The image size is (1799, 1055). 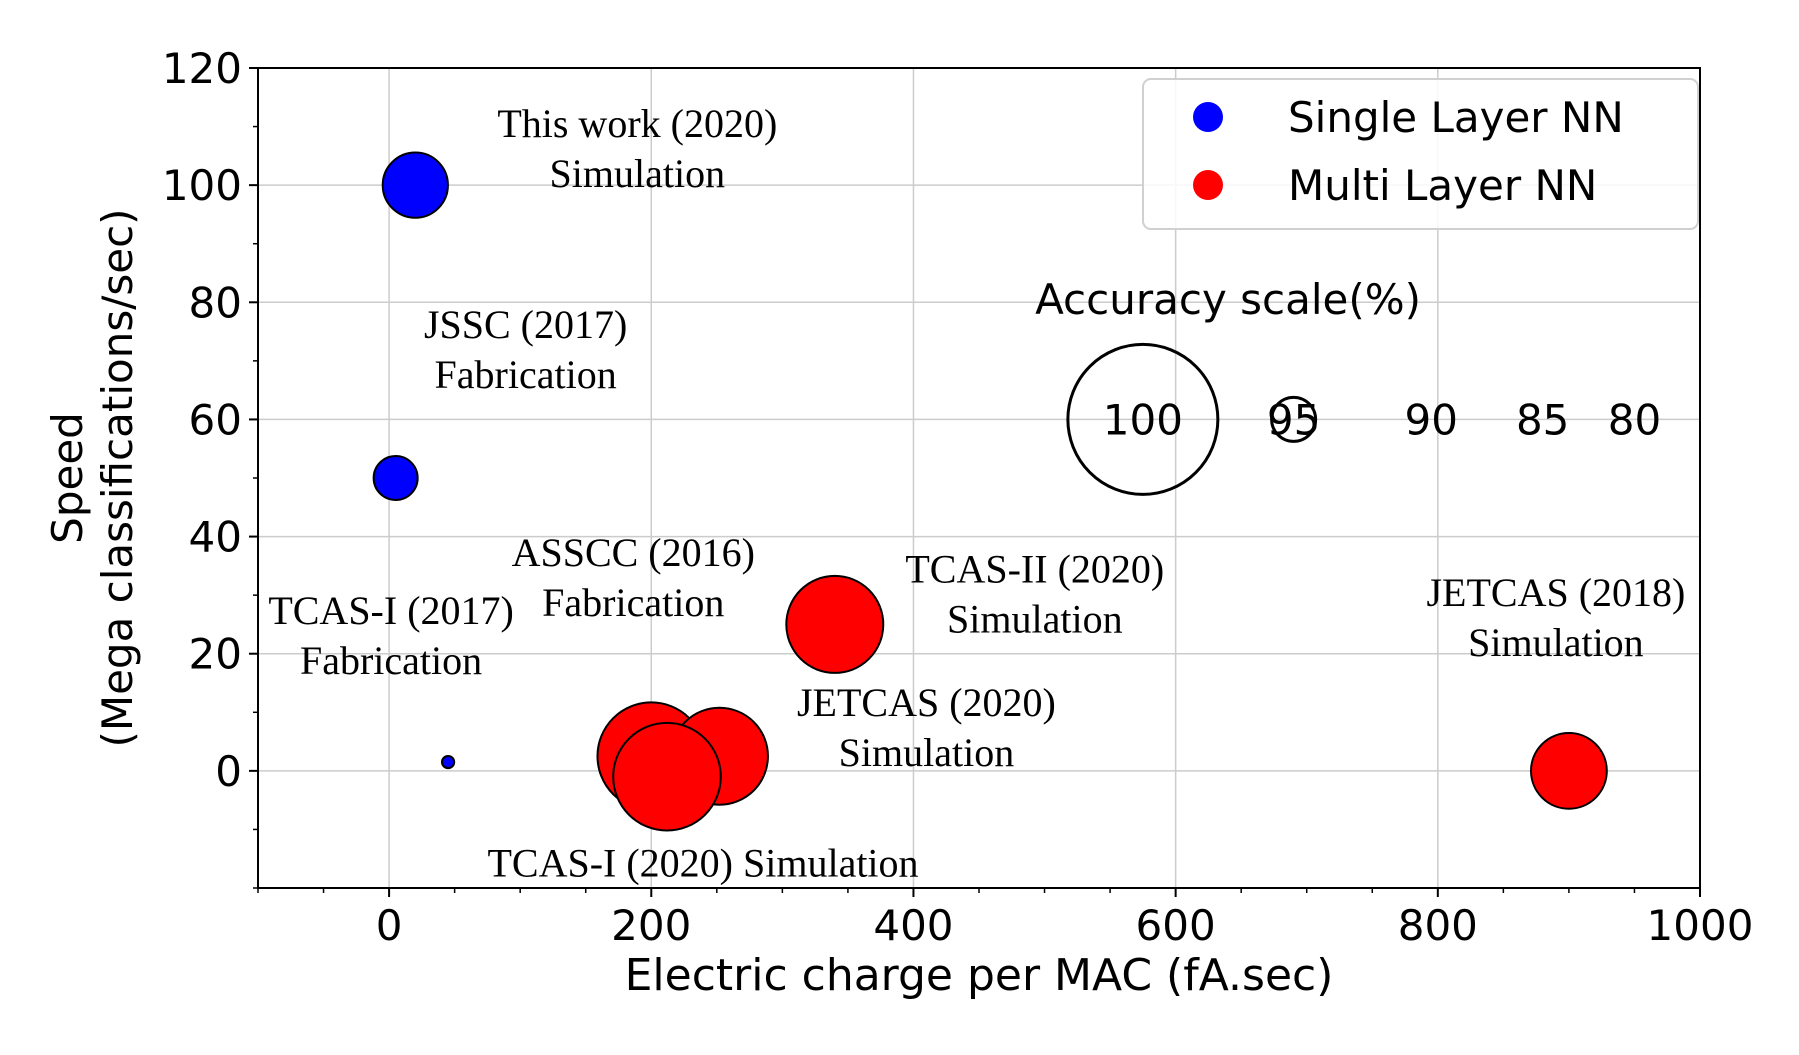 What do you see at coordinates (1542, 419) in the screenshot?
I see `accuracy-scale-label: 85` at bounding box center [1542, 419].